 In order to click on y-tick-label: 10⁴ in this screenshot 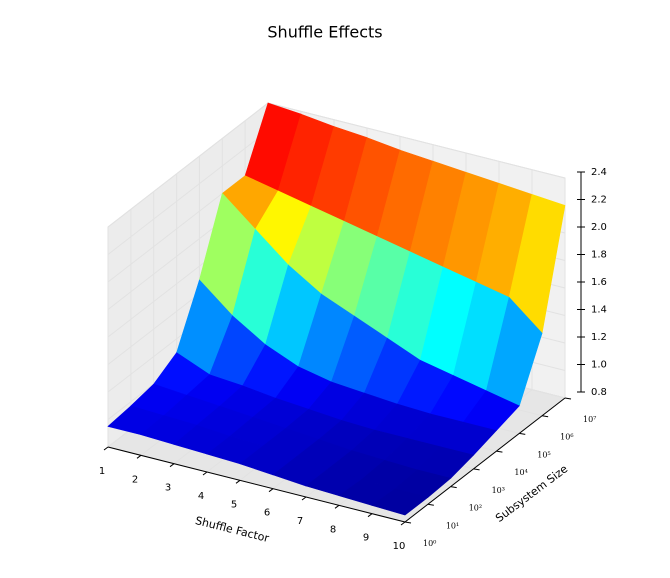, I will do `click(520, 472)`.